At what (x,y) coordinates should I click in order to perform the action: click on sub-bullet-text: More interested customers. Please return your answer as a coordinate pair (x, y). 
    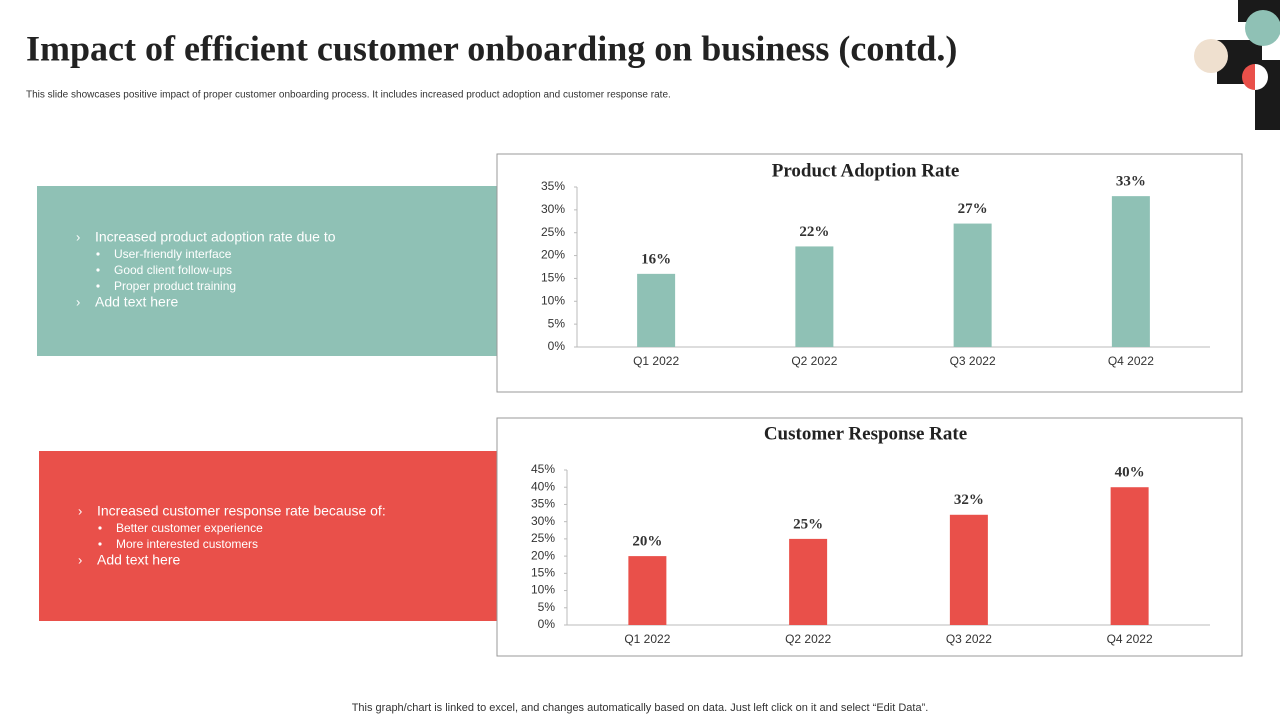
    Looking at the image, I should click on (187, 544).